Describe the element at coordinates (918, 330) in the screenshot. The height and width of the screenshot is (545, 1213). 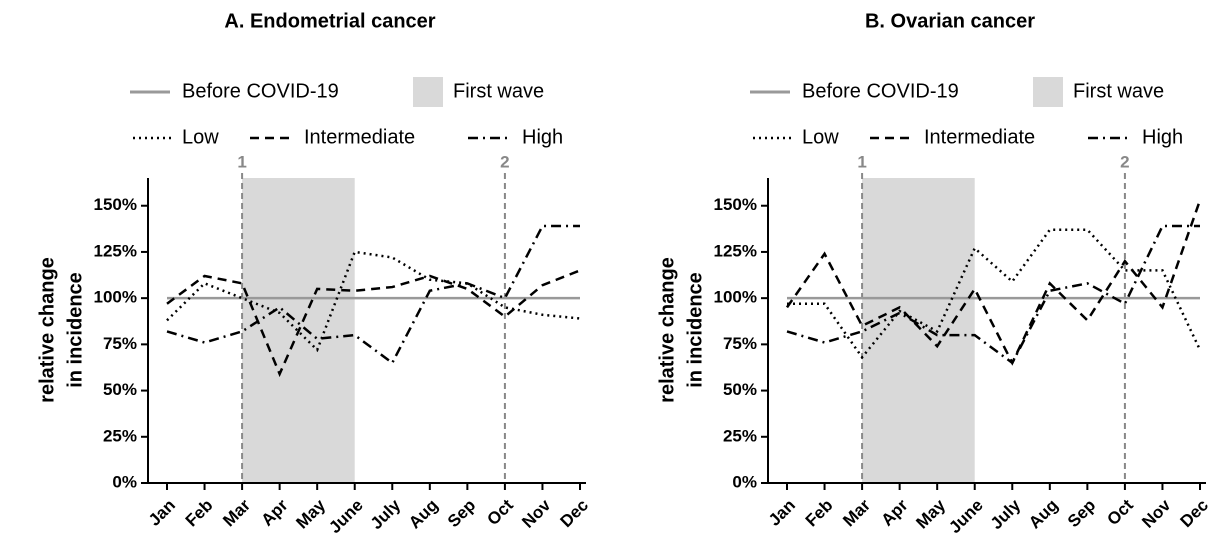
I see `first-wave-band` at that location.